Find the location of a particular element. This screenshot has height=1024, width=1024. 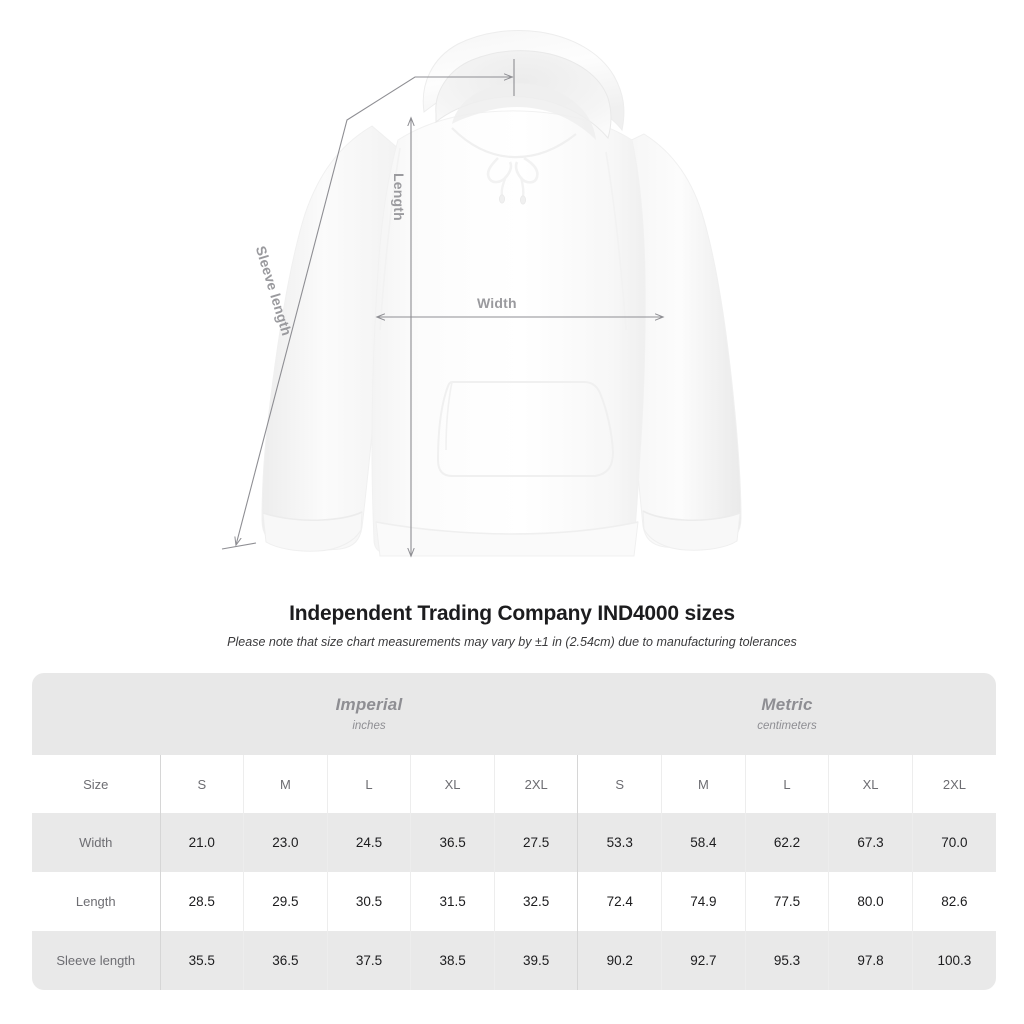

width-dimension-label: Width is located at coordinates (497, 303).